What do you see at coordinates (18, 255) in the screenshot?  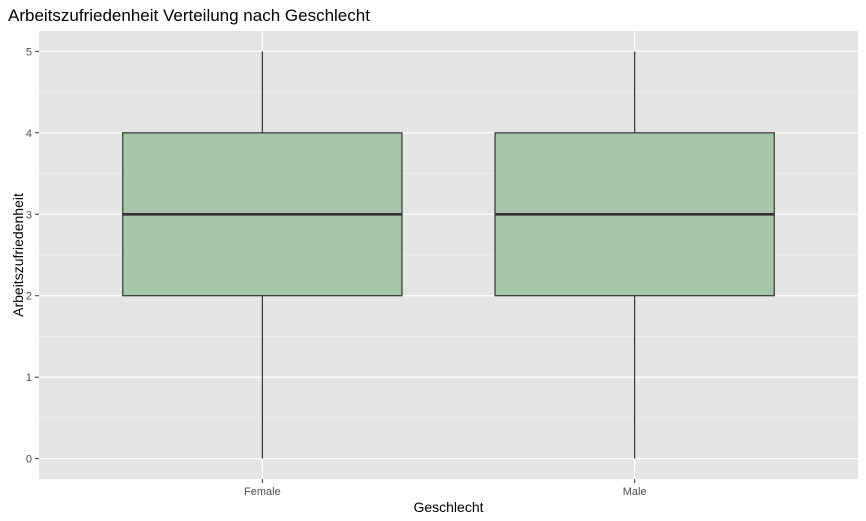 I see `y-axis-title: Arbeitszufriedenheit` at bounding box center [18, 255].